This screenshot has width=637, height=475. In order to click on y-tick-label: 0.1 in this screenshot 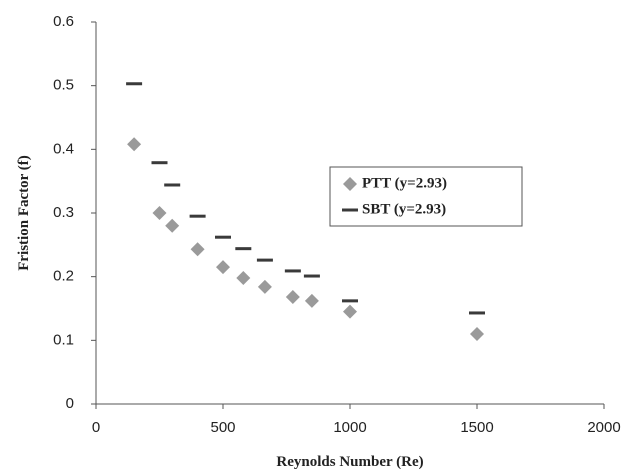, I will do `click(63, 339)`.